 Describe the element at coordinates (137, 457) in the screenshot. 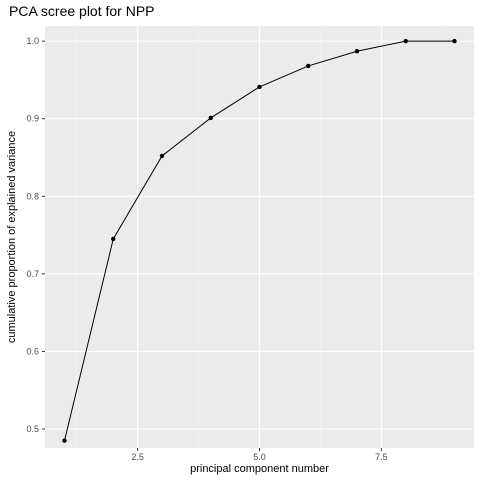

I see `x-tick-label: 2.5` at that location.